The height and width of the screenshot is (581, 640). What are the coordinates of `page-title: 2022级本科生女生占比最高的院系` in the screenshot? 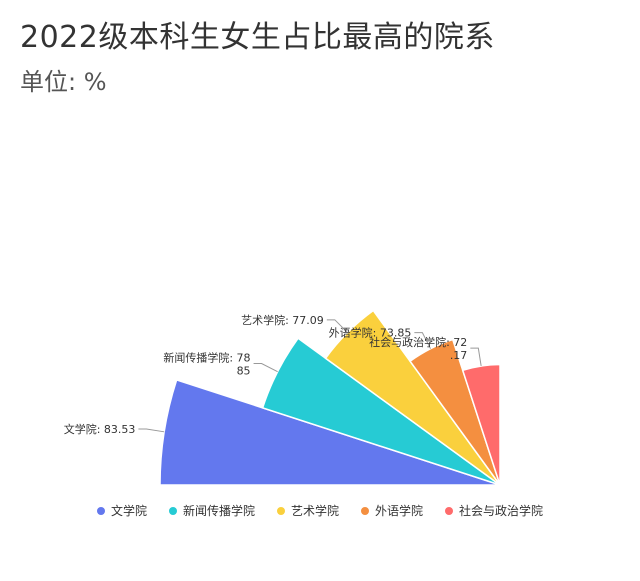 It's located at (257, 37).